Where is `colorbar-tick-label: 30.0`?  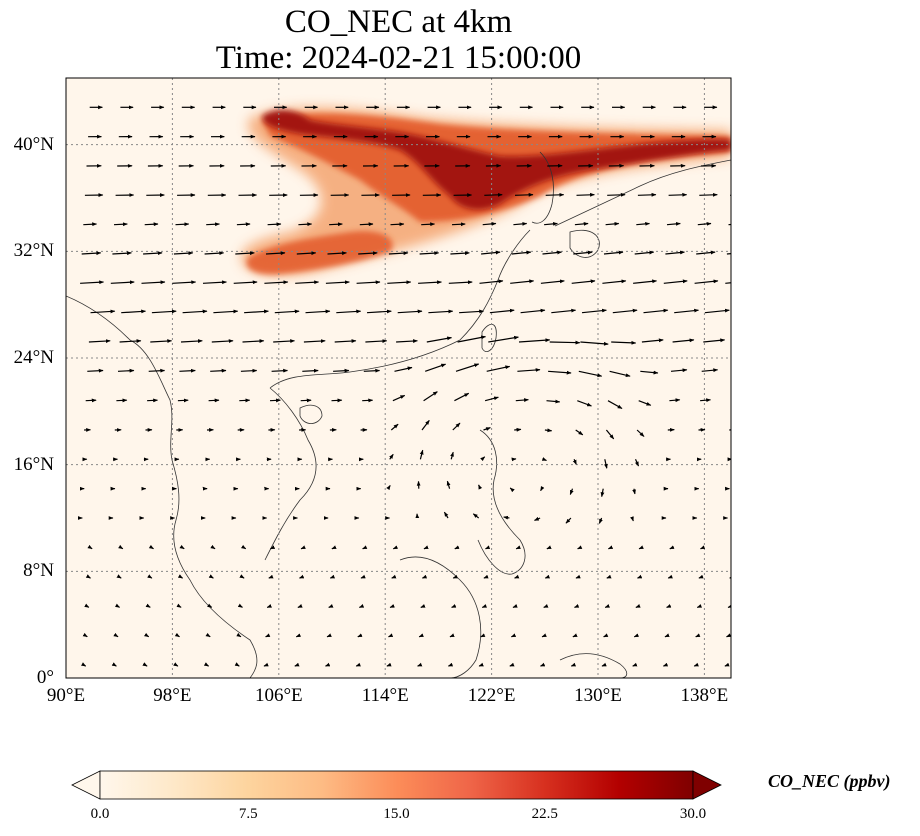 colorbar-tick-label: 30.0 is located at coordinates (693, 814).